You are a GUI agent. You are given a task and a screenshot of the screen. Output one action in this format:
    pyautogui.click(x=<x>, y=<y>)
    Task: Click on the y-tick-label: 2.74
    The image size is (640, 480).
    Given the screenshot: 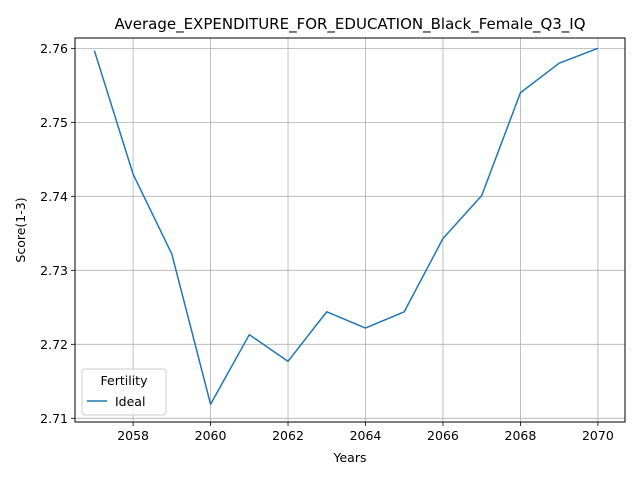 What is the action you would take?
    pyautogui.click(x=54, y=196)
    